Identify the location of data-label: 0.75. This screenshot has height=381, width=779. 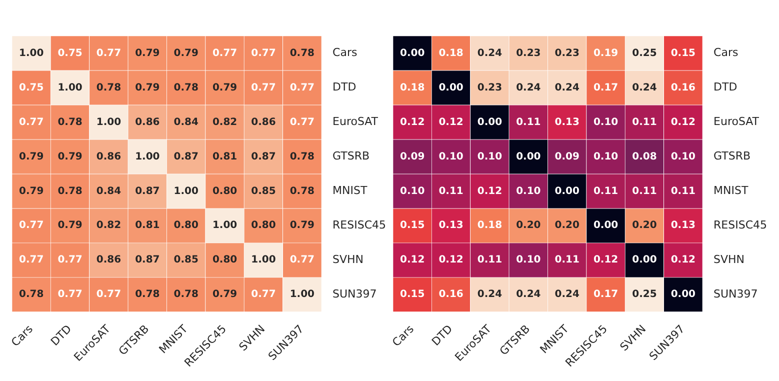
(31, 88).